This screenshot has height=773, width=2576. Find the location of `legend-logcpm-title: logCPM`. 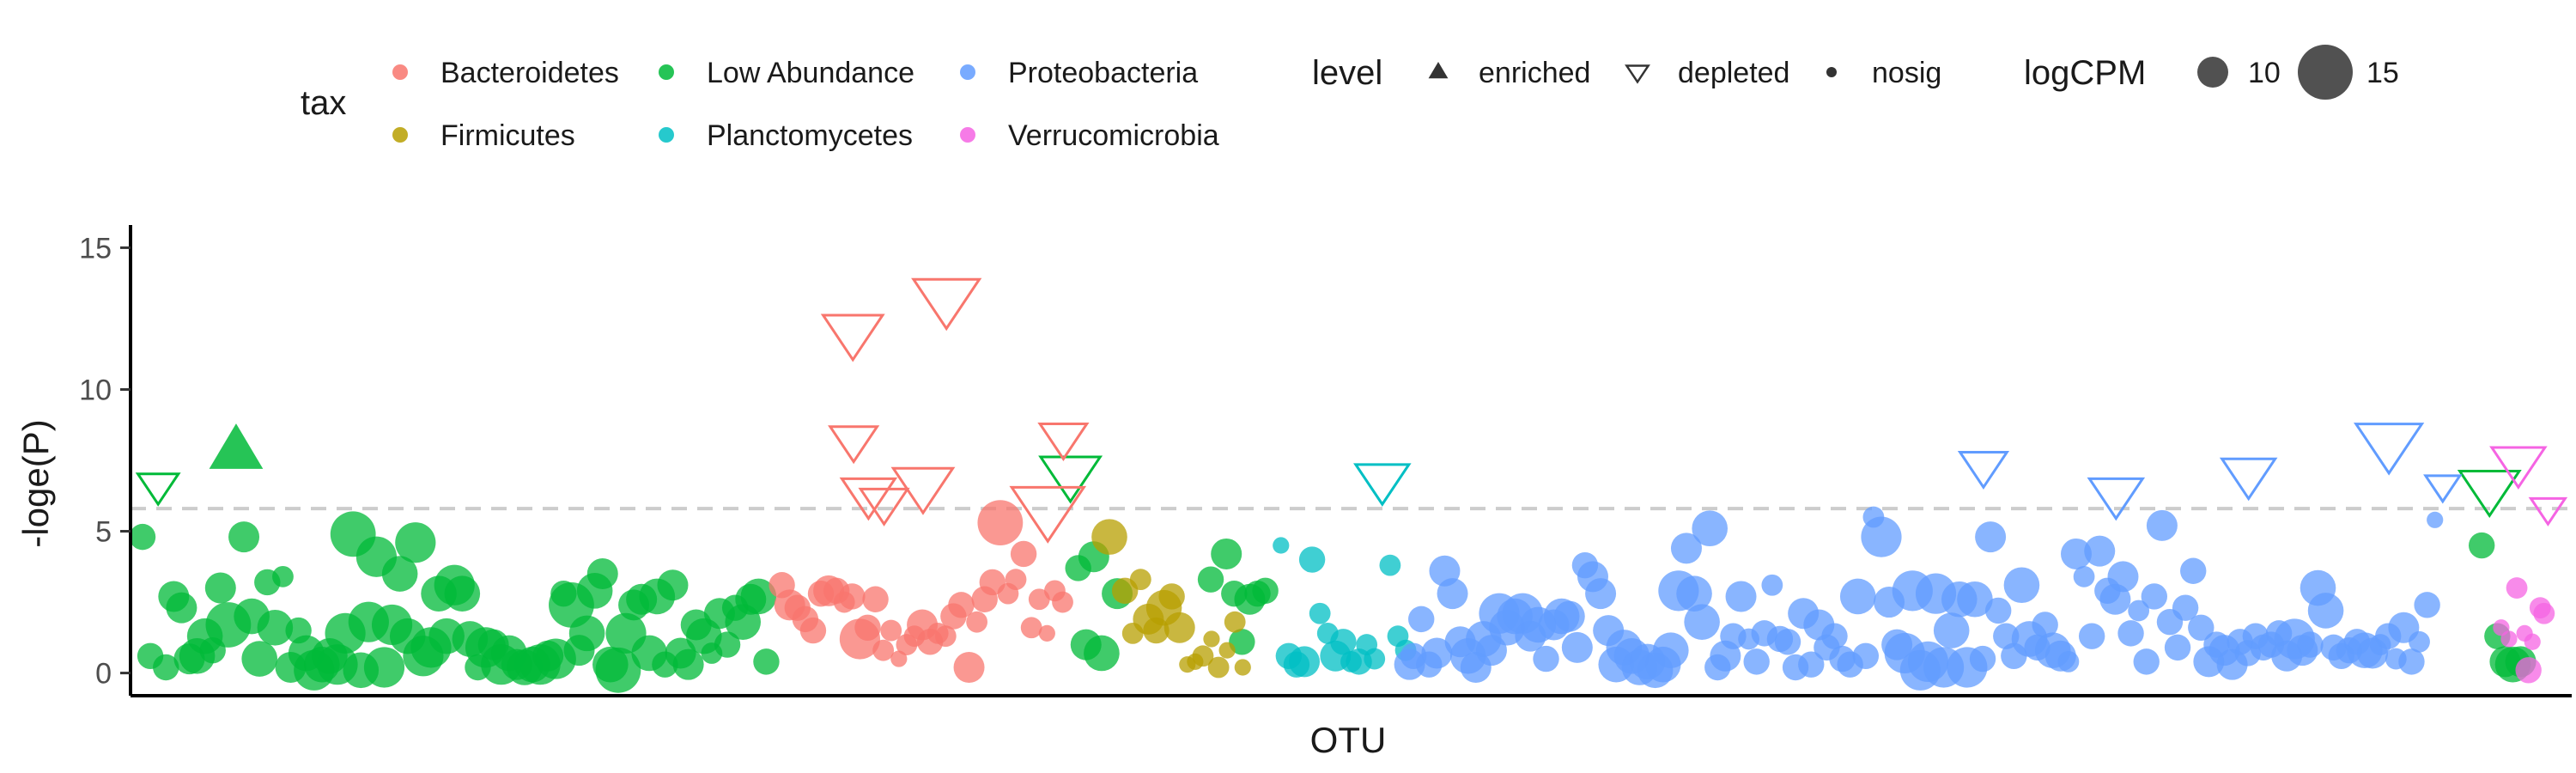

legend-logcpm-title: logCPM is located at coordinates (2085, 73).